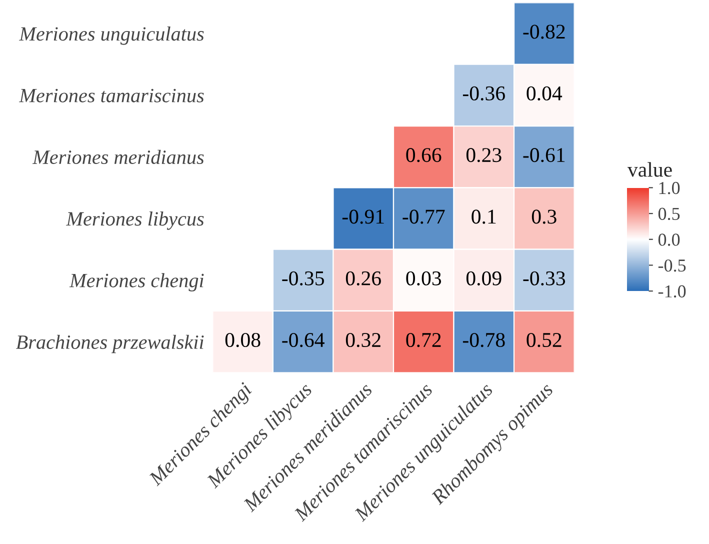 This screenshot has height=544, width=709. Describe the element at coordinates (136, 282) in the screenshot. I see `y-tick-label: Meriones chengi` at that location.